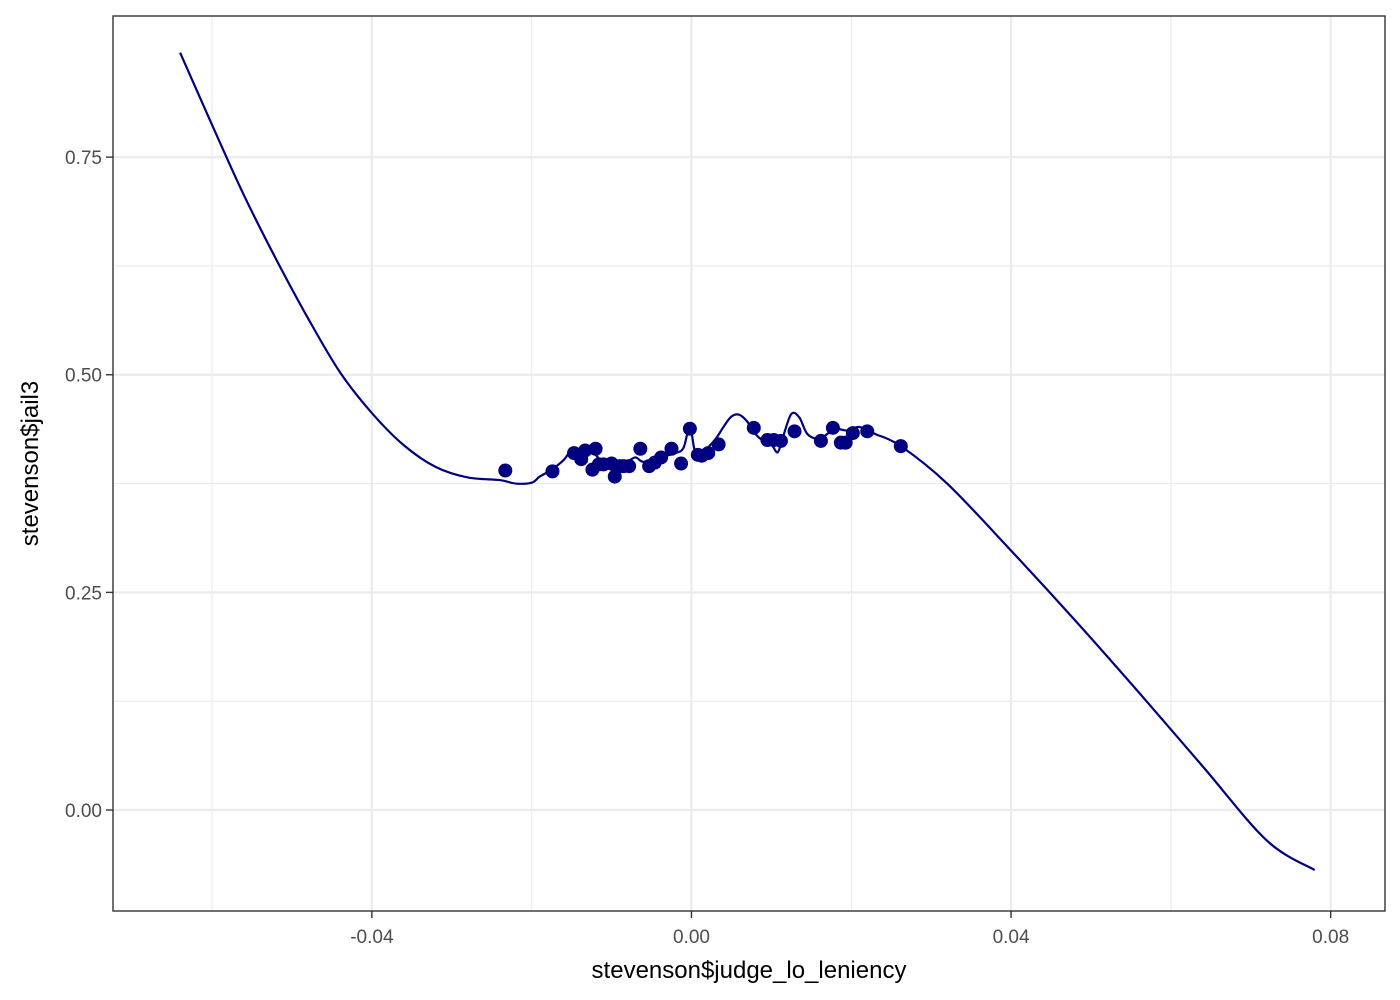  I want to click on x-axis: -0.04 0.00 0.04 0.08, so click(849, 929).